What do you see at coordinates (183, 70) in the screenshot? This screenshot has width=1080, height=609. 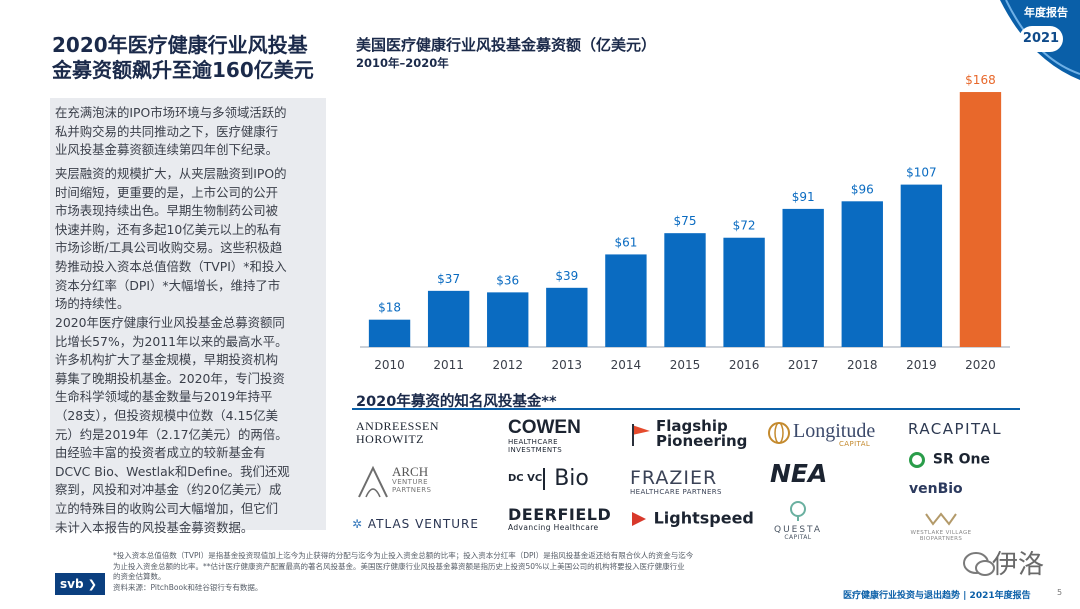 I see `page-title-line-2: 金募资额飙升至逾160亿美元` at bounding box center [183, 70].